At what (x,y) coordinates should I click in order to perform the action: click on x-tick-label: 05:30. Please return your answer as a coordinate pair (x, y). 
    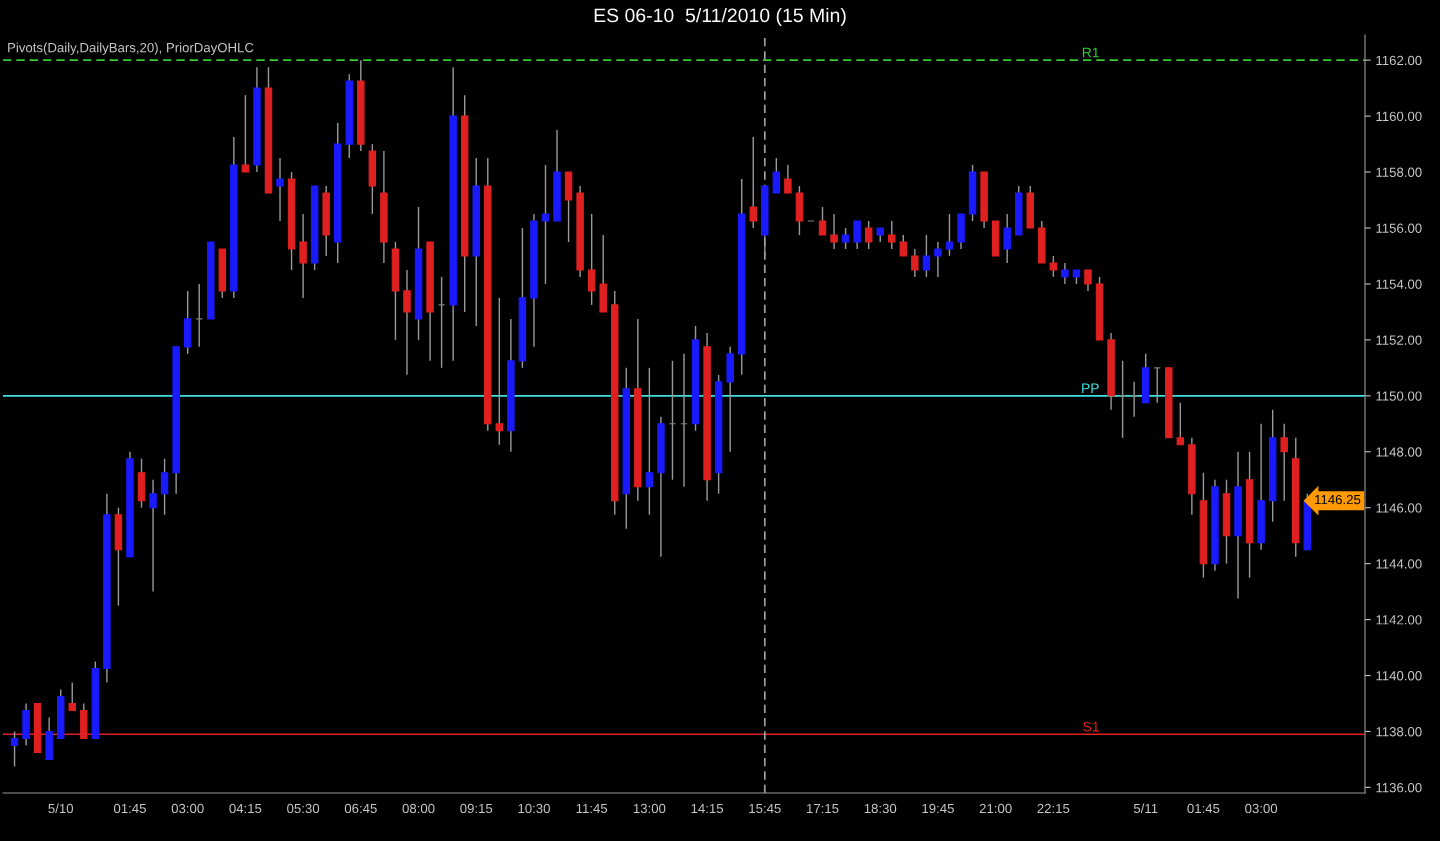
    Looking at the image, I should click on (303, 808).